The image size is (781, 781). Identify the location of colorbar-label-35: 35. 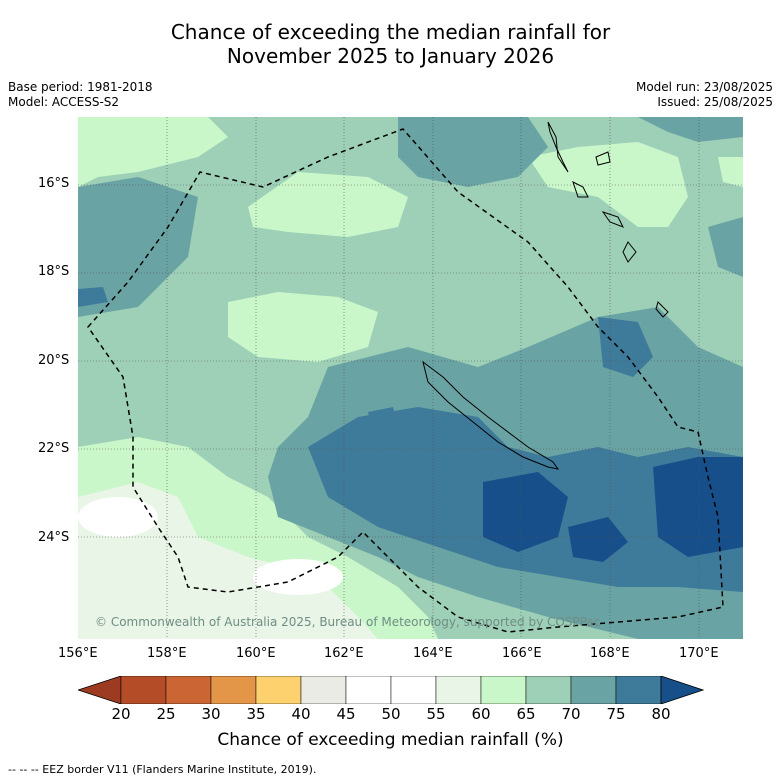
(256, 714).